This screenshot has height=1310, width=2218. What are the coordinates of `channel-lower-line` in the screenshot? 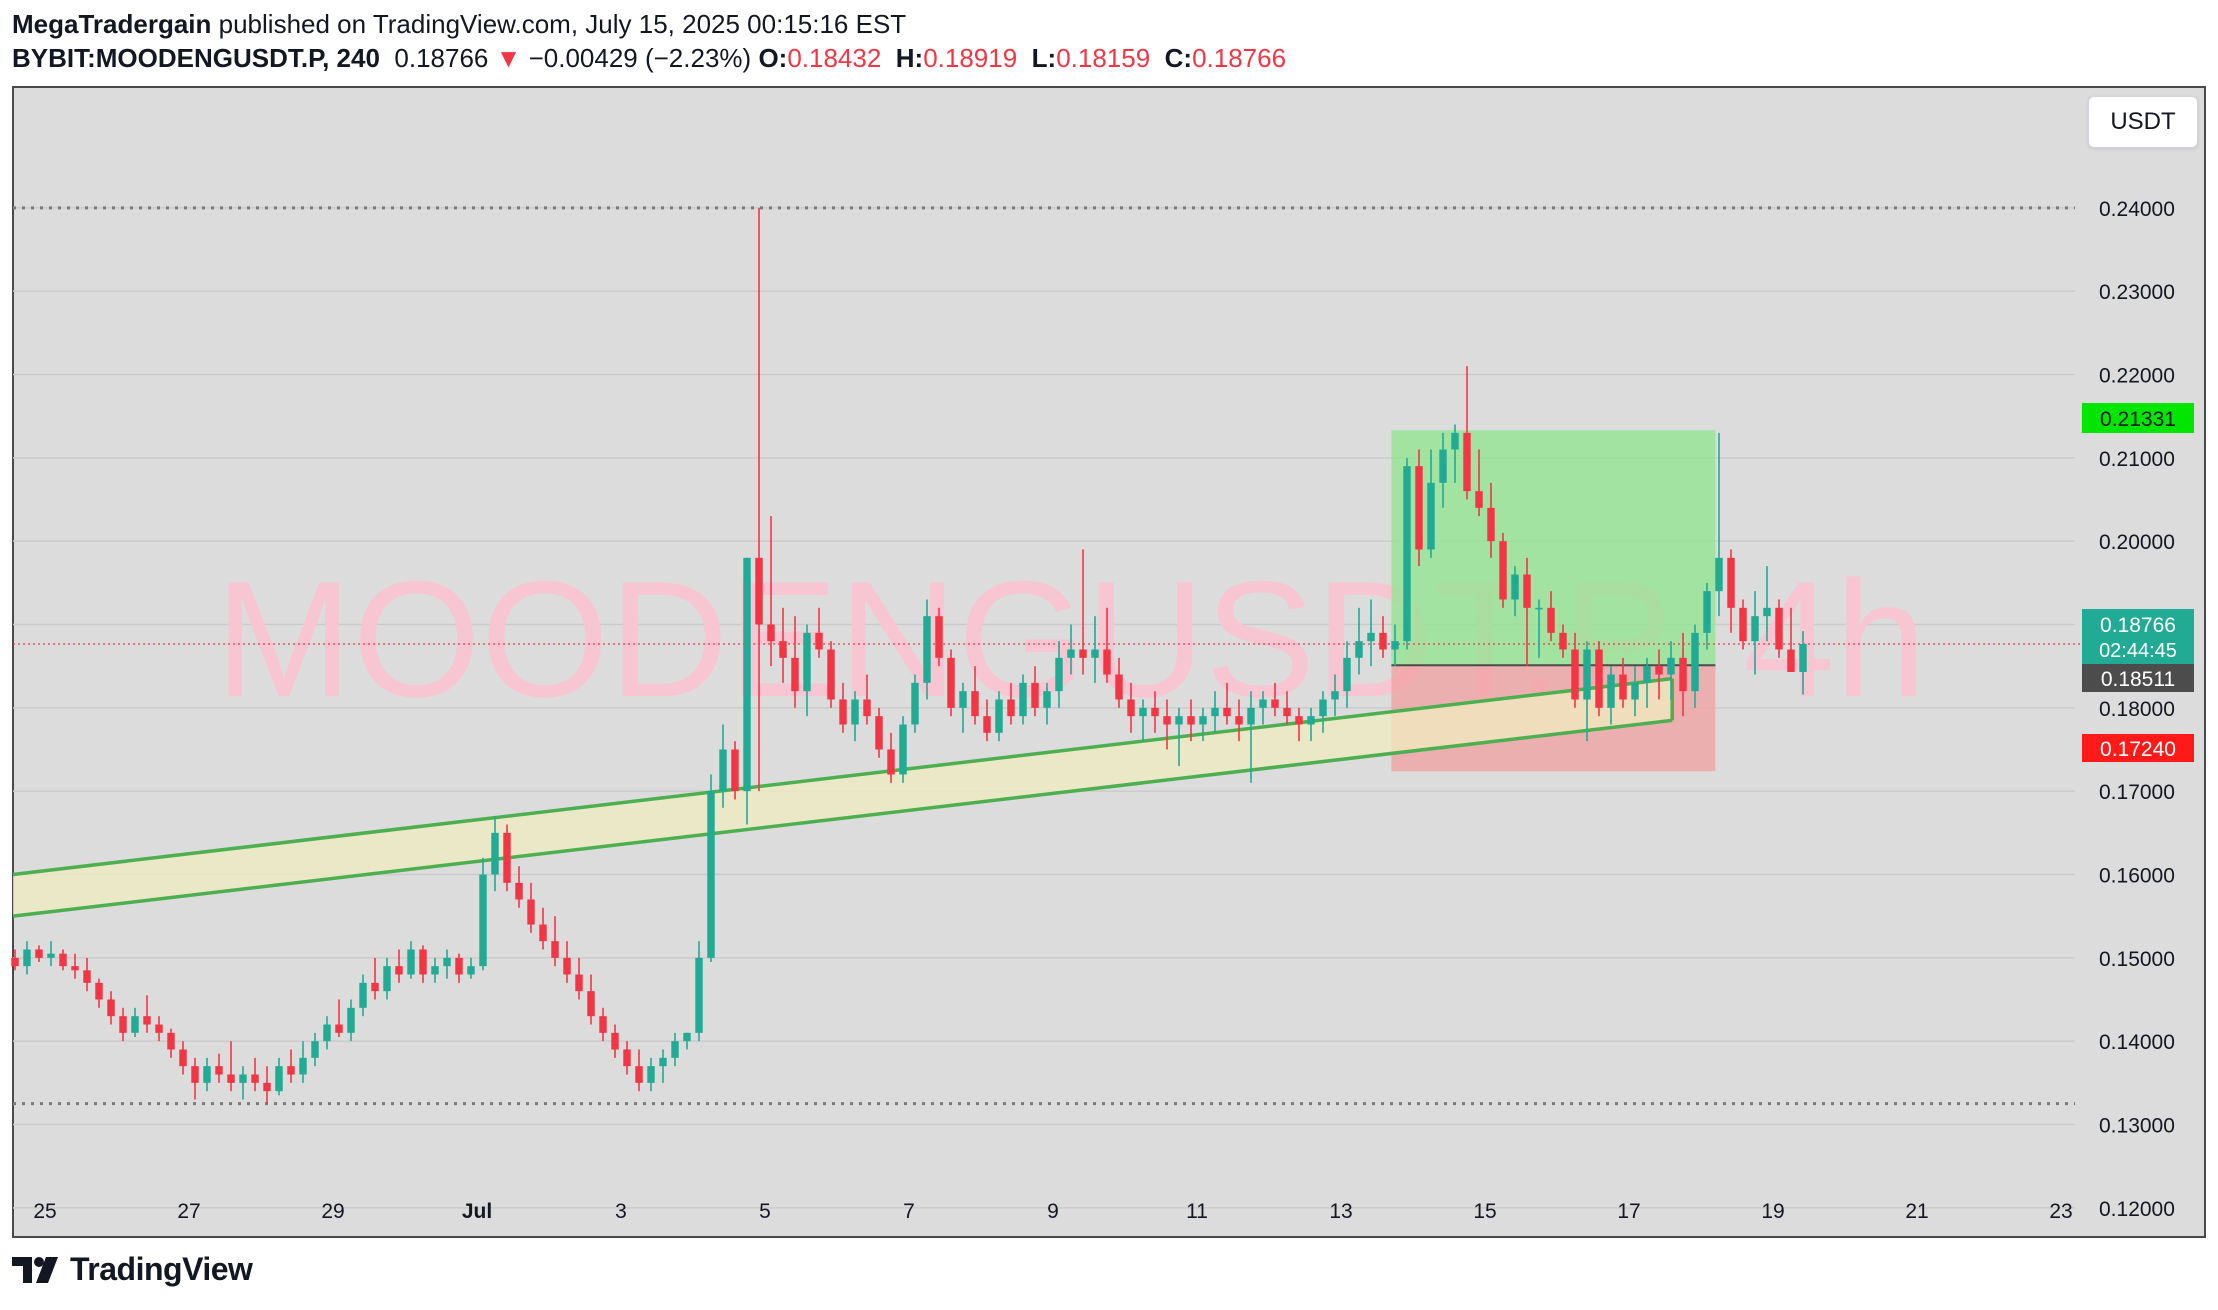 It's located at (842, 818).